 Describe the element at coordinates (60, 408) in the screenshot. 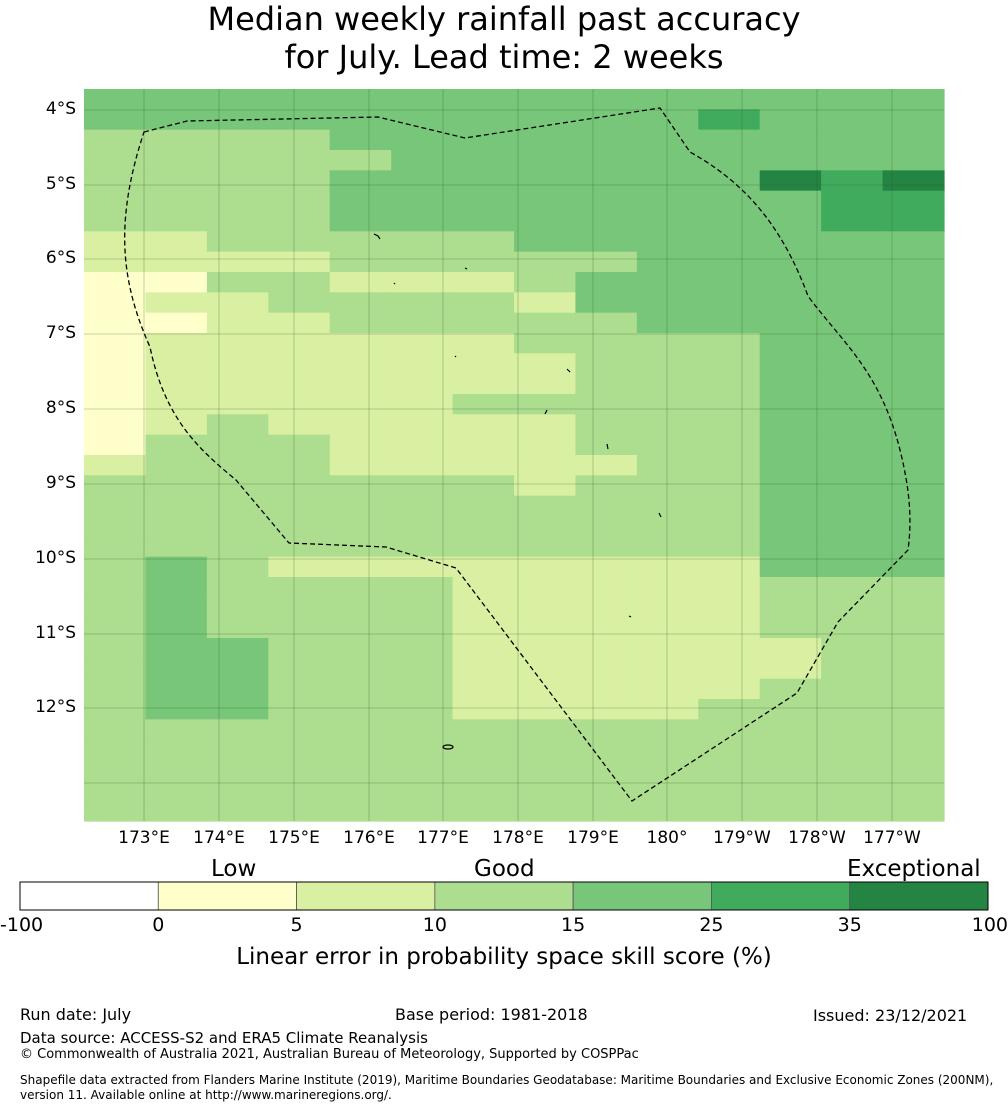

I see `latitude-label: 8°S` at that location.